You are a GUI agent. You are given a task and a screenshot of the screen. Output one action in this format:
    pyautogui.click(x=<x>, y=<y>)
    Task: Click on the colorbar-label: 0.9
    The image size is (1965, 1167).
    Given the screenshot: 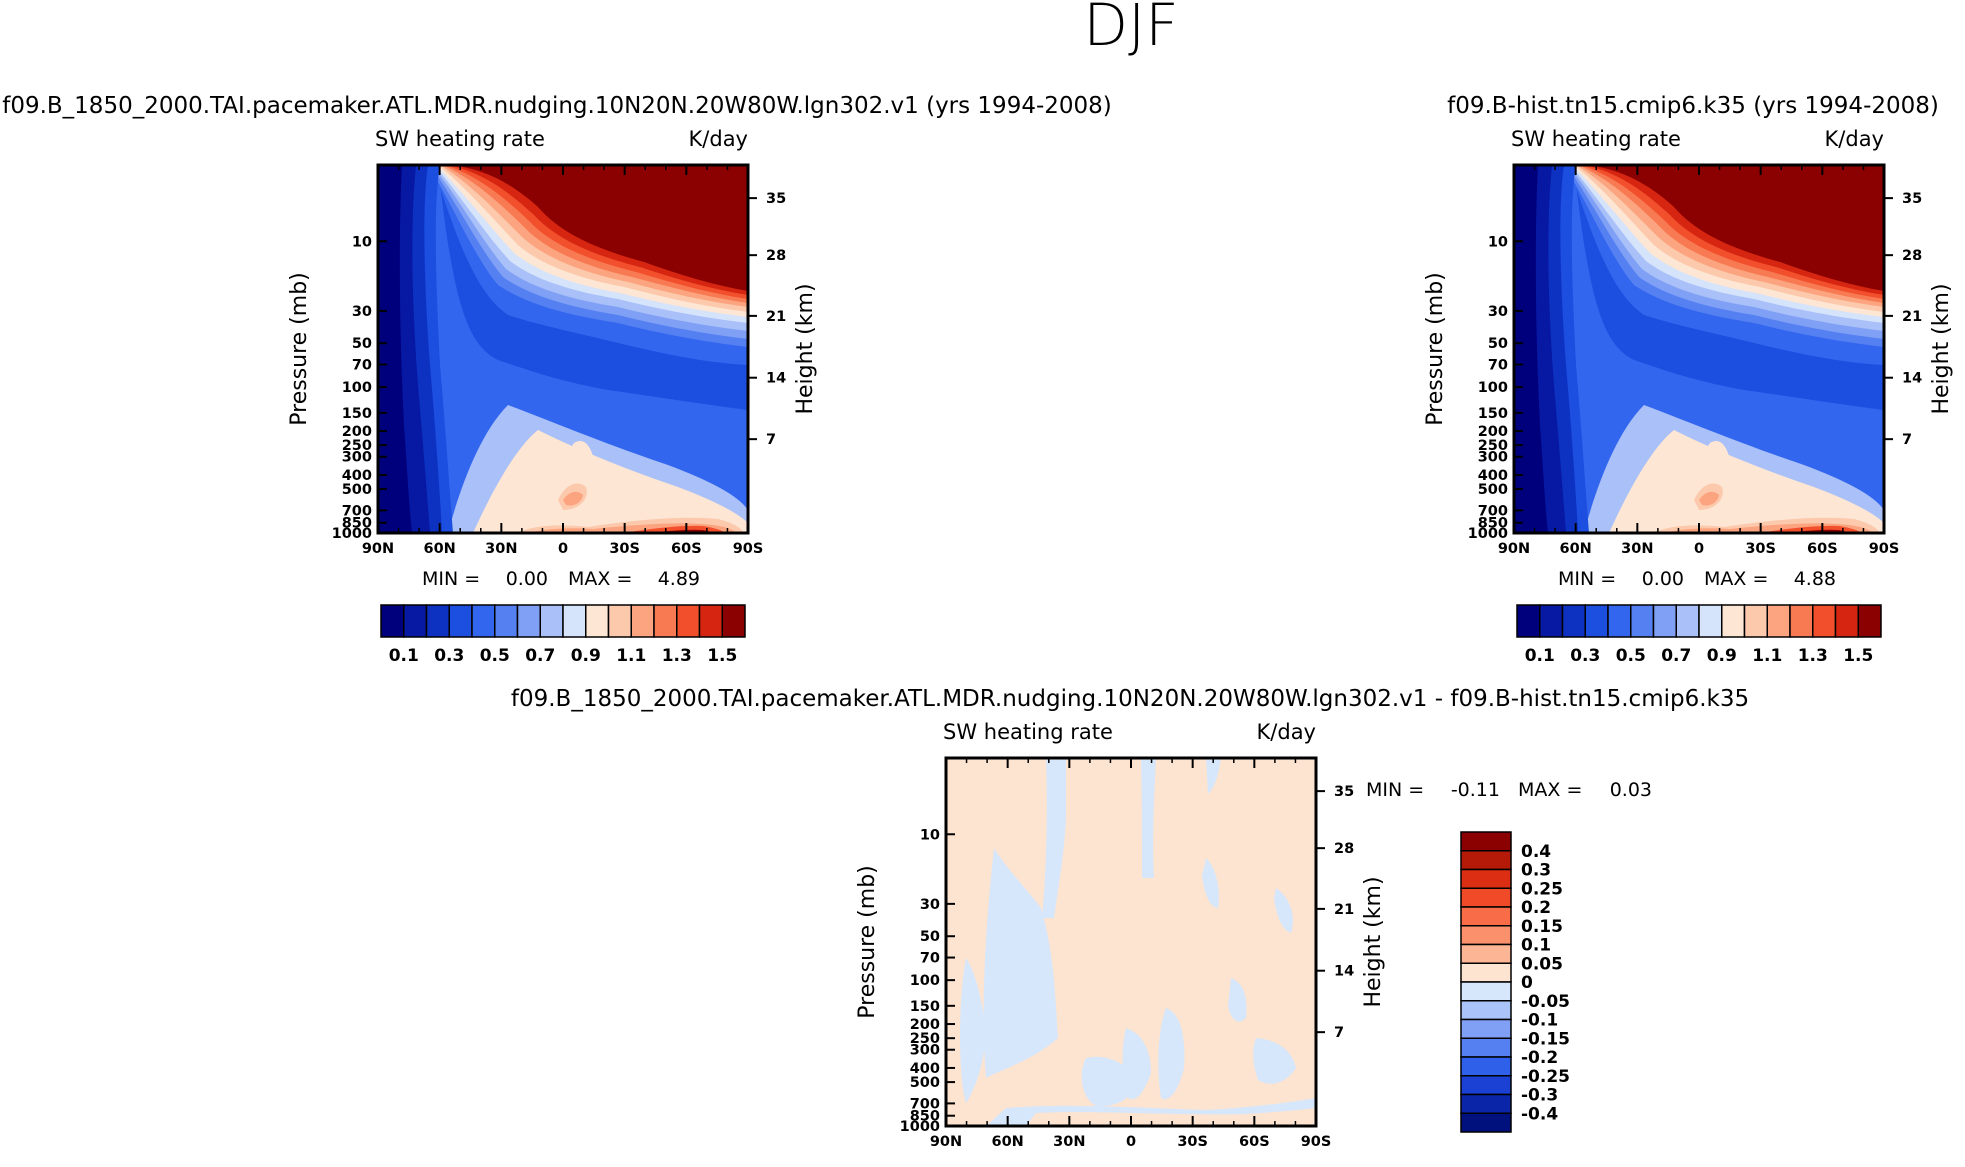 What is the action you would take?
    pyautogui.click(x=1722, y=656)
    